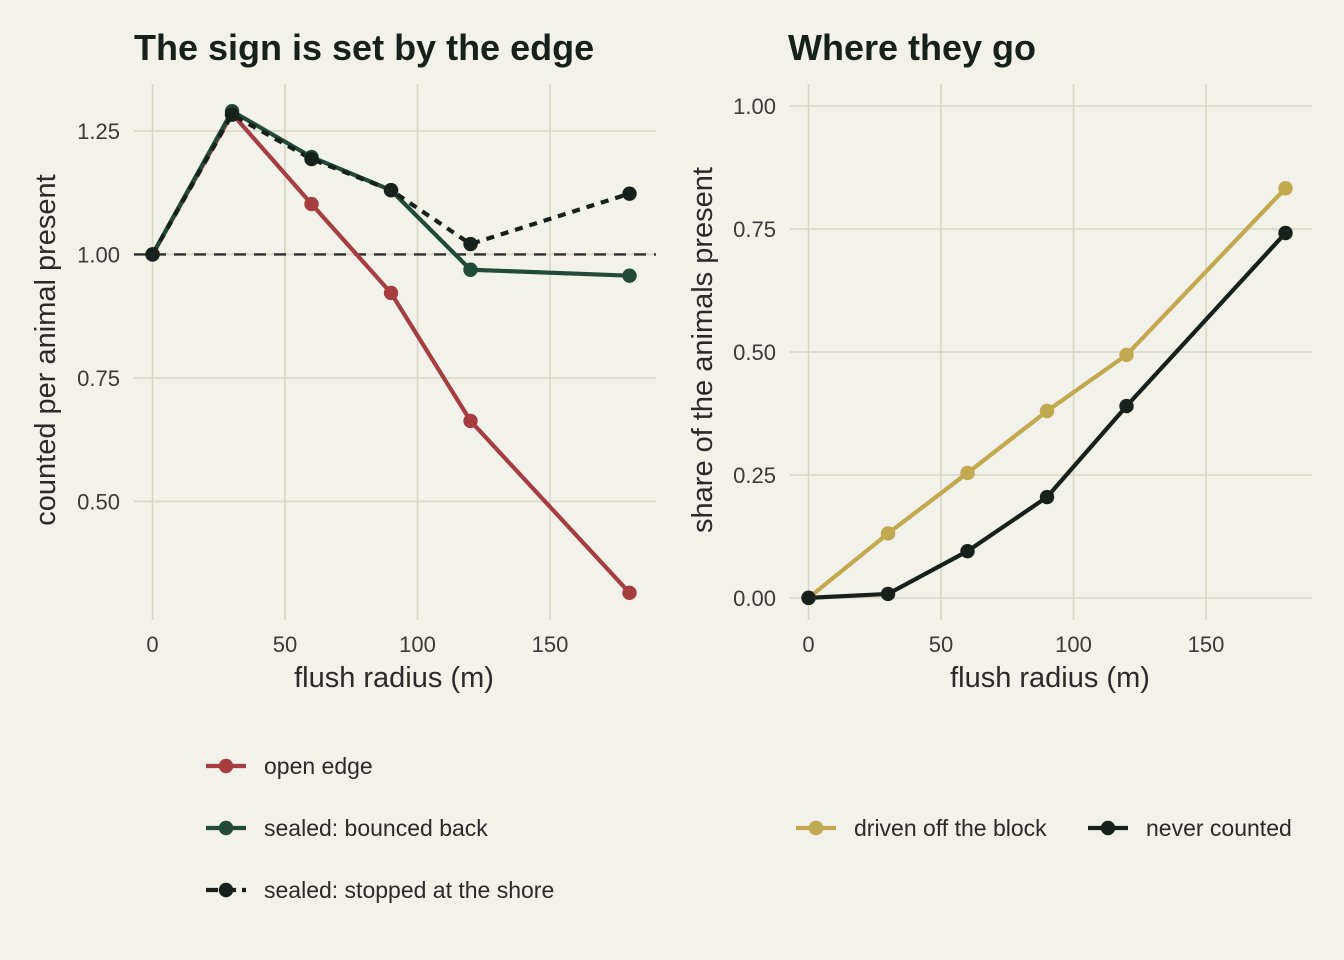  What do you see at coordinates (318, 766) in the screenshot?
I see `legend-label: open edge` at bounding box center [318, 766].